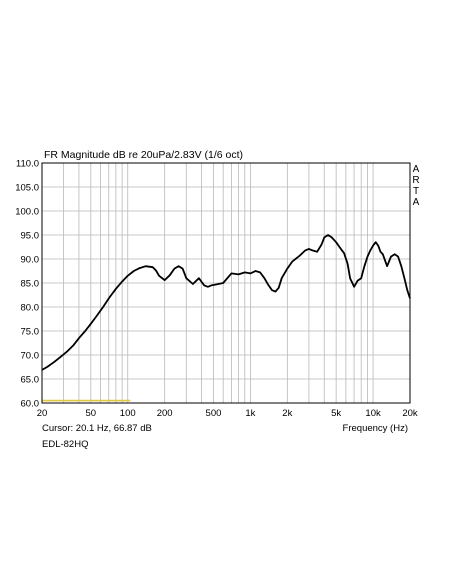 The height and width of the screenshot is (584, 452). What do you see at coordinates (410, 413) in the screenshot?
I see `x-tick-label: 20k` at bounding box center [410, 413].